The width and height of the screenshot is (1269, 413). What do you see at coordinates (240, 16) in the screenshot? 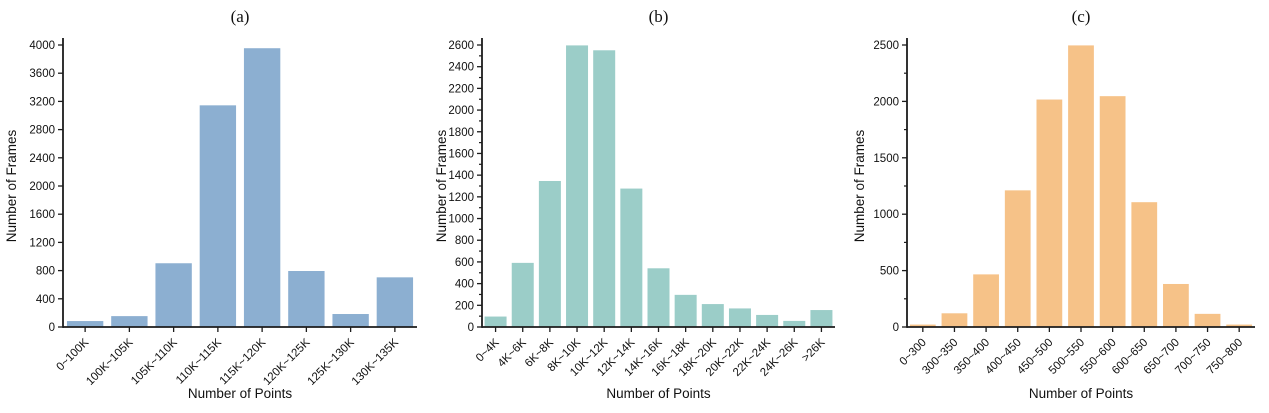
I see `panel-title: (a)` at bounding box center [240, 16].